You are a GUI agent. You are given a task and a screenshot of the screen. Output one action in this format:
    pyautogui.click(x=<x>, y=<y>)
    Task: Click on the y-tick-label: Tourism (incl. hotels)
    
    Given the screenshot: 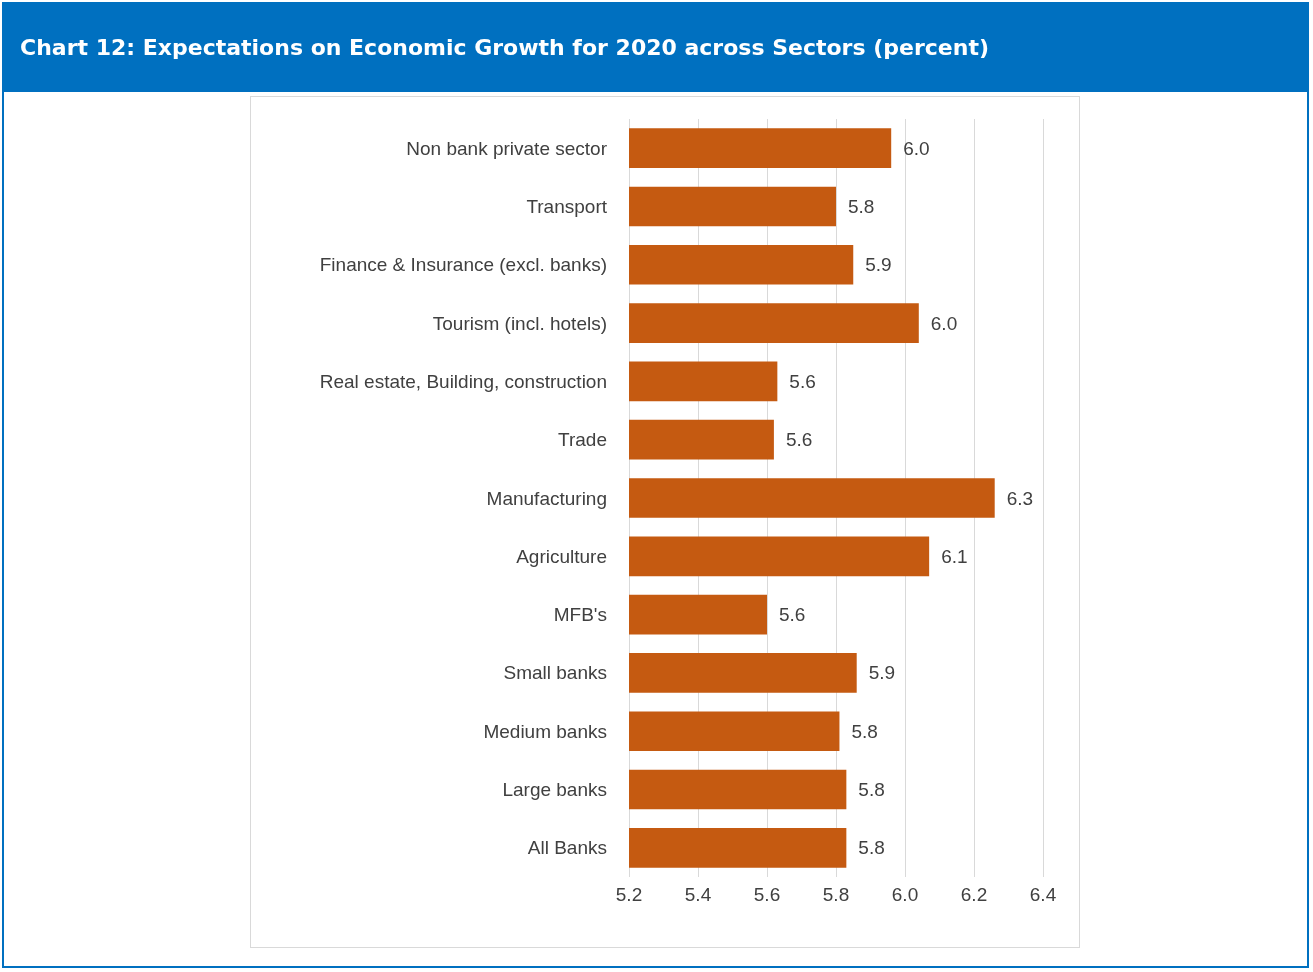 What is the action you would take?
    pyautogui.click(x=519, y=323)
    